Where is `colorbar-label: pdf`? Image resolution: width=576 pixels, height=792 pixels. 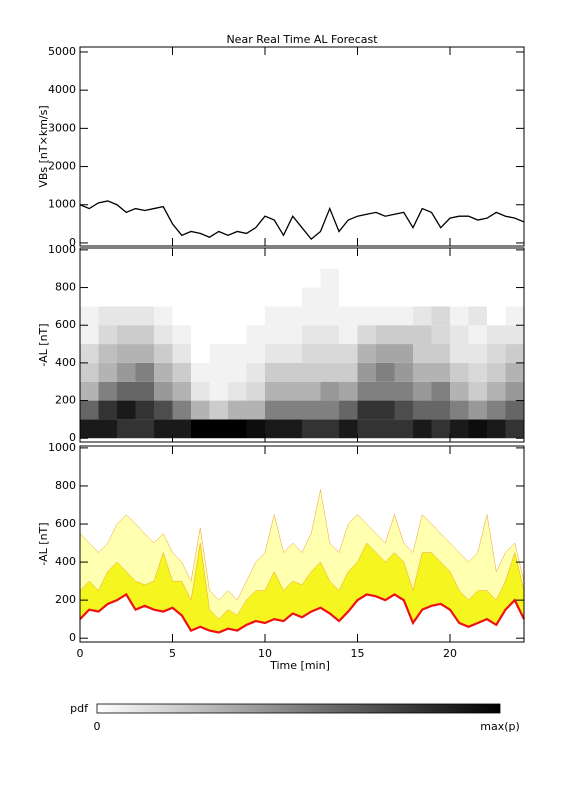 colorbar-label: pdf is located at coordinates (79, 708).